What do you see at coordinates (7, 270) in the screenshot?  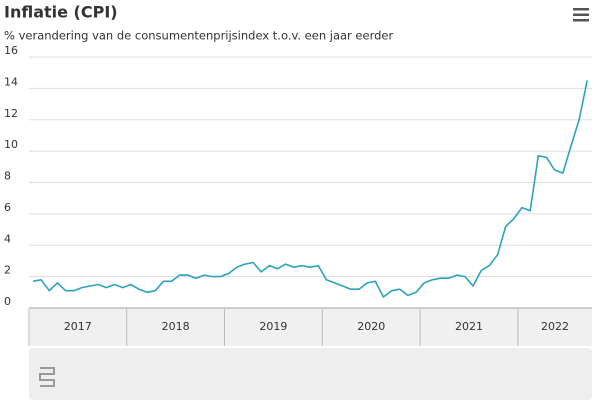 I see `y-tick-label: 2` at bounding box center [7, 270].